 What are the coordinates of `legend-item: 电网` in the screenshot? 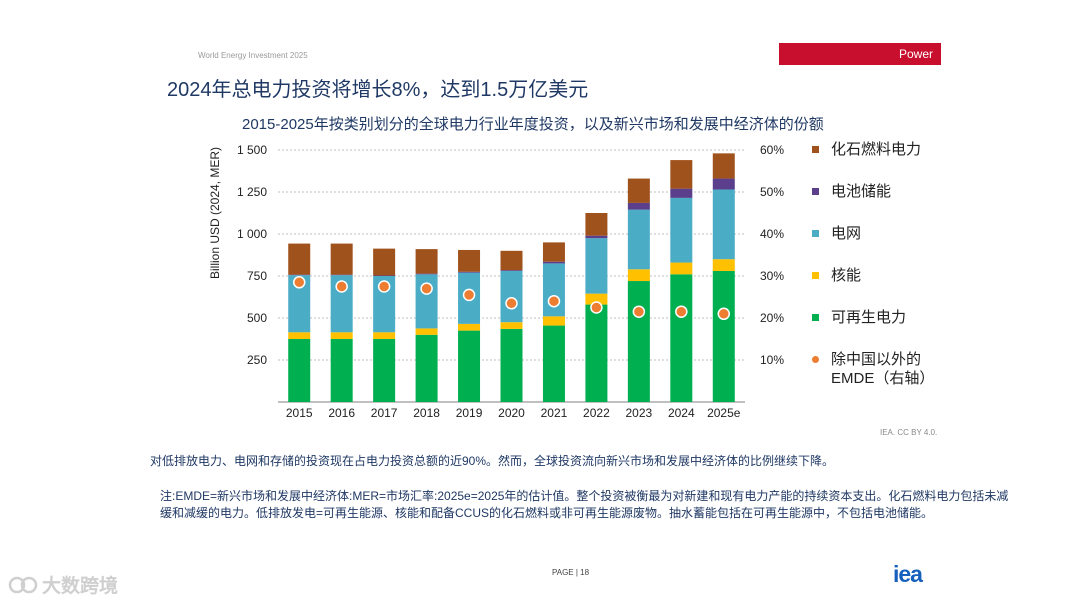 It's located at (836, 233).